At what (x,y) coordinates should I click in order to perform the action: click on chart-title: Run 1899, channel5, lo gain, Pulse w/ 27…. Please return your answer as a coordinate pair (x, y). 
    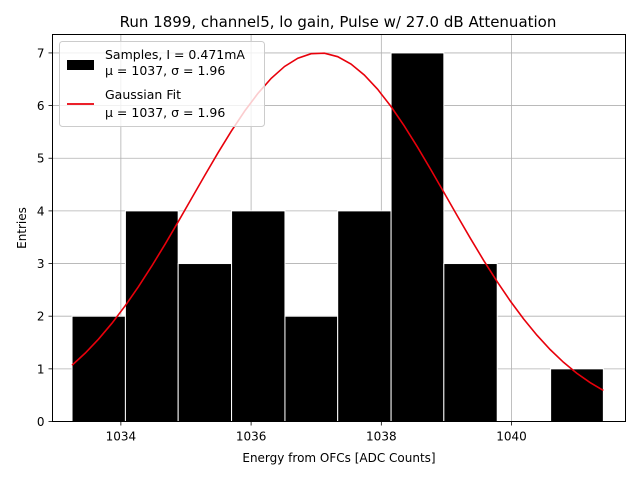
    Looking at the image, I should click on (338, 22).